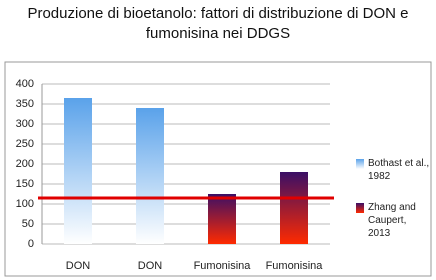 The width and height of the screenshot is (436, 280). What do you see at coordinates (25, 204) in the screenshot?
I see `y-tick-label: 100` at bounding box center [25, 204].